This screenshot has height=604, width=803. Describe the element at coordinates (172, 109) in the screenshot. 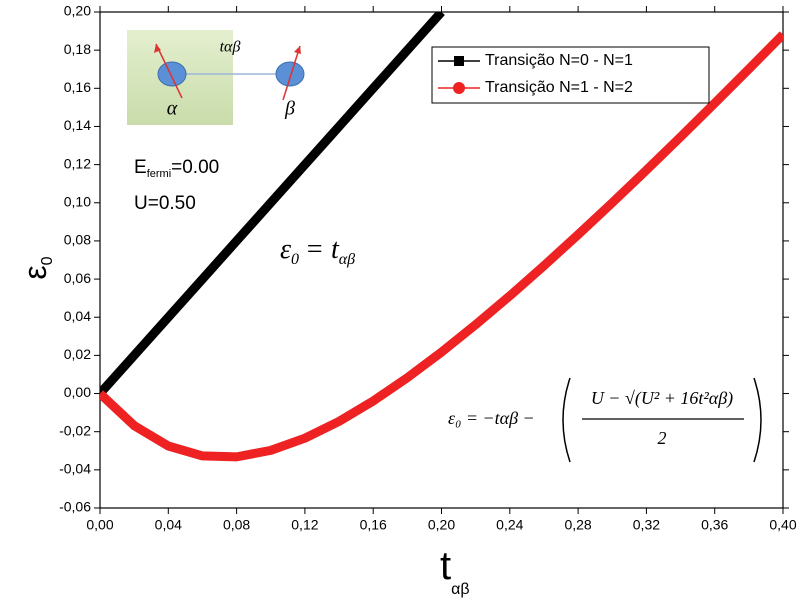

I see `inset-label: α` at that location.